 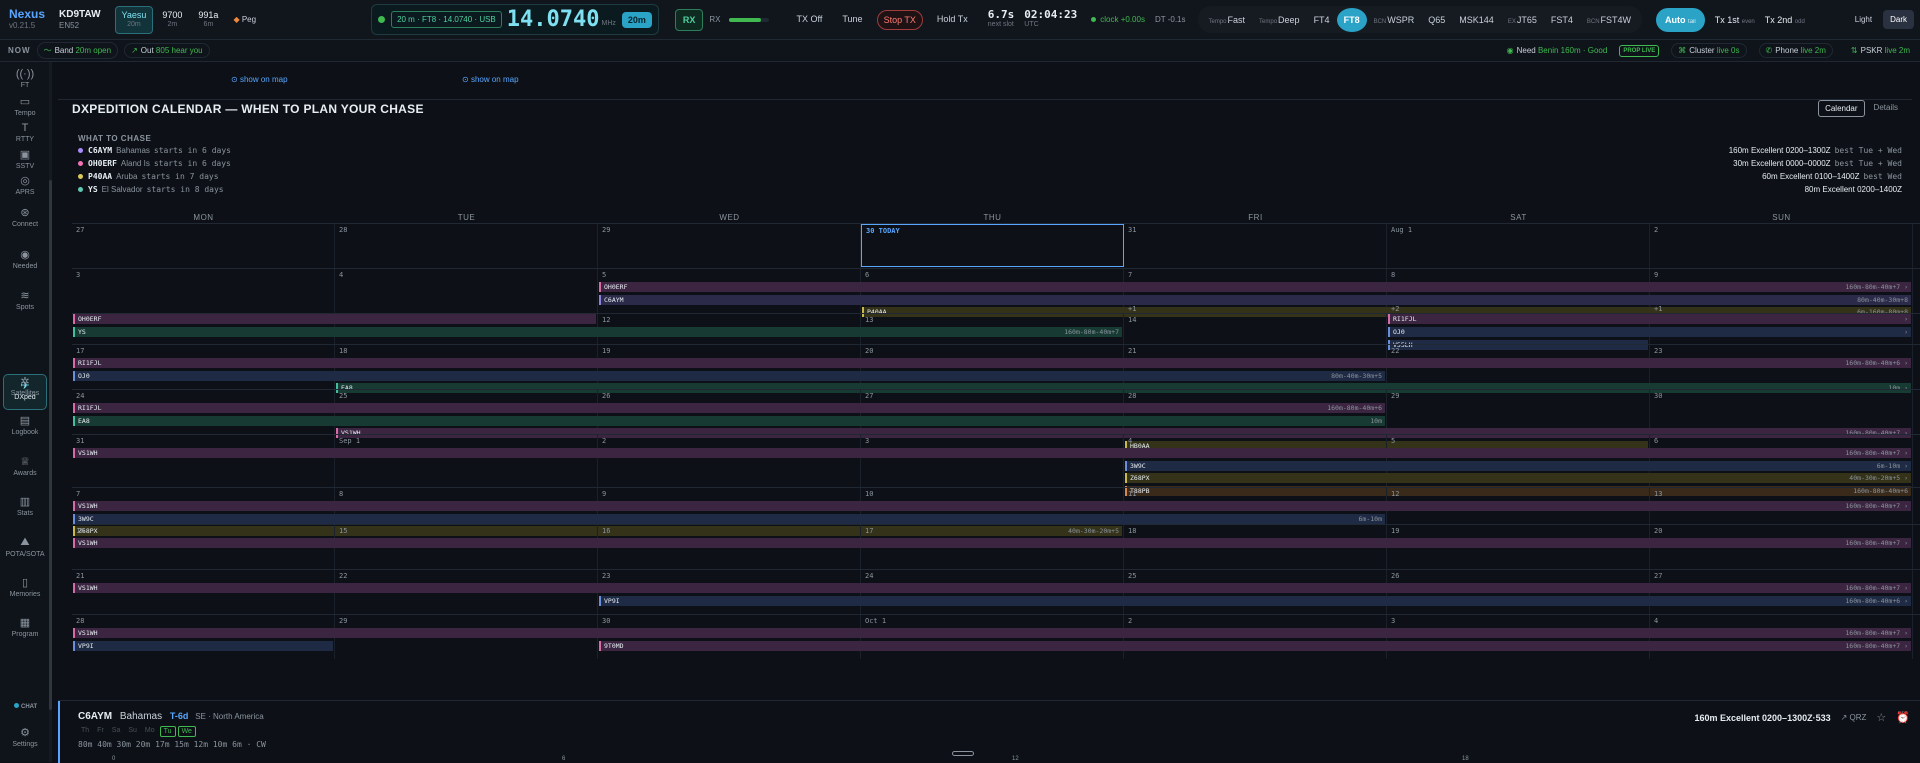 What do you see at coordinates (992, 363) in the screenshot?
I see `dxpedition-bar: RI1FJL 160m-80m-40m+6 ›` at bounding box center [992, 363].